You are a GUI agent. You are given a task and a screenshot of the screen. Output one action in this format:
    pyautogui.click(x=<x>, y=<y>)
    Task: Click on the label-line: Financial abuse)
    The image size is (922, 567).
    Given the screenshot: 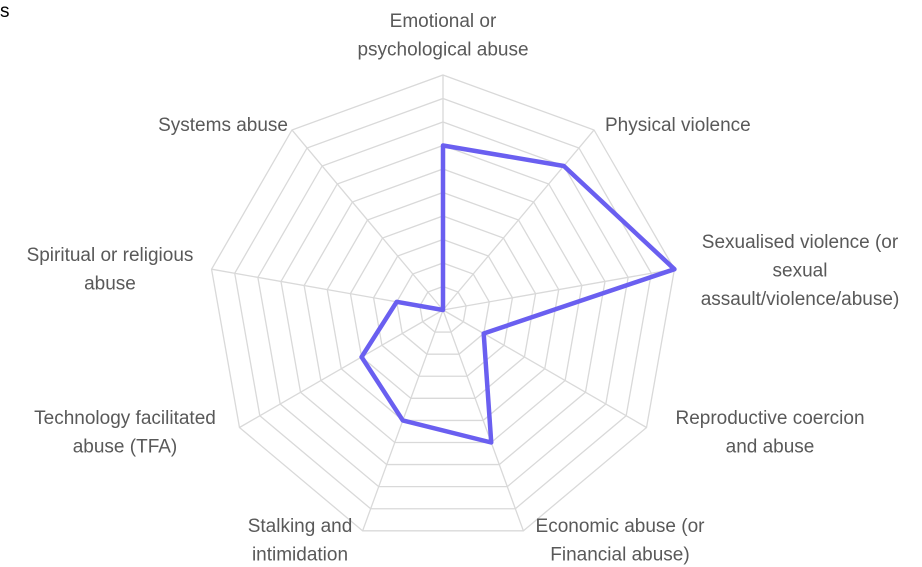 What is the action you would take?
    pyautogui.click(x=619, y=555)
    